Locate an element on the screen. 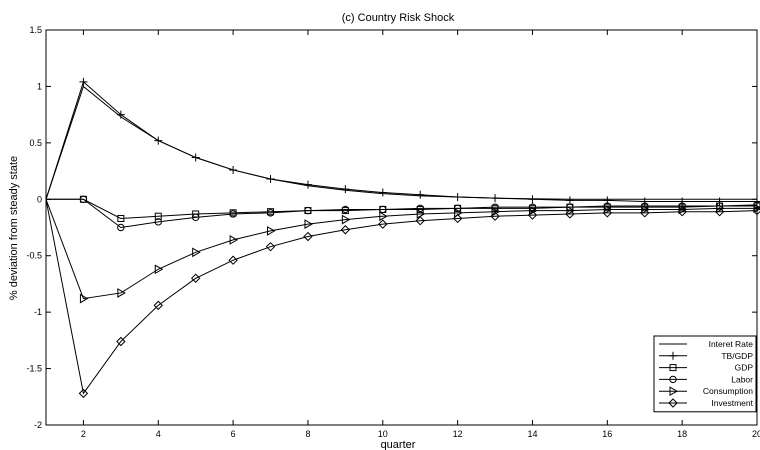 This screenshot has height=450, width=760. x-tick-label: 2 is located at coordinates (83, 434).